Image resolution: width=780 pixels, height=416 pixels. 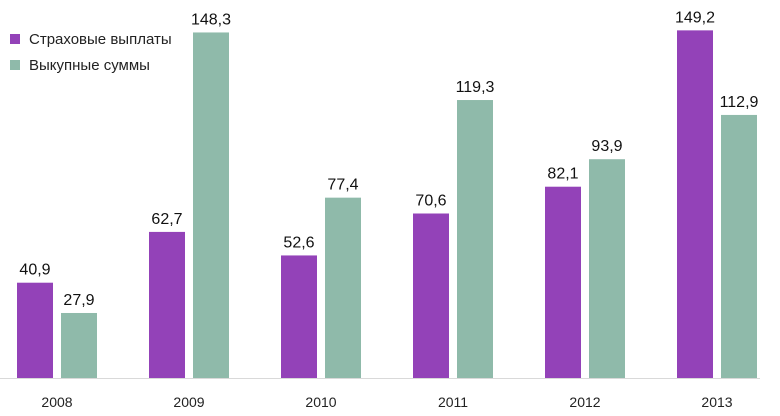 I want to click on value-label-2012-series-2: 93,9, so click(x=606, y=146).